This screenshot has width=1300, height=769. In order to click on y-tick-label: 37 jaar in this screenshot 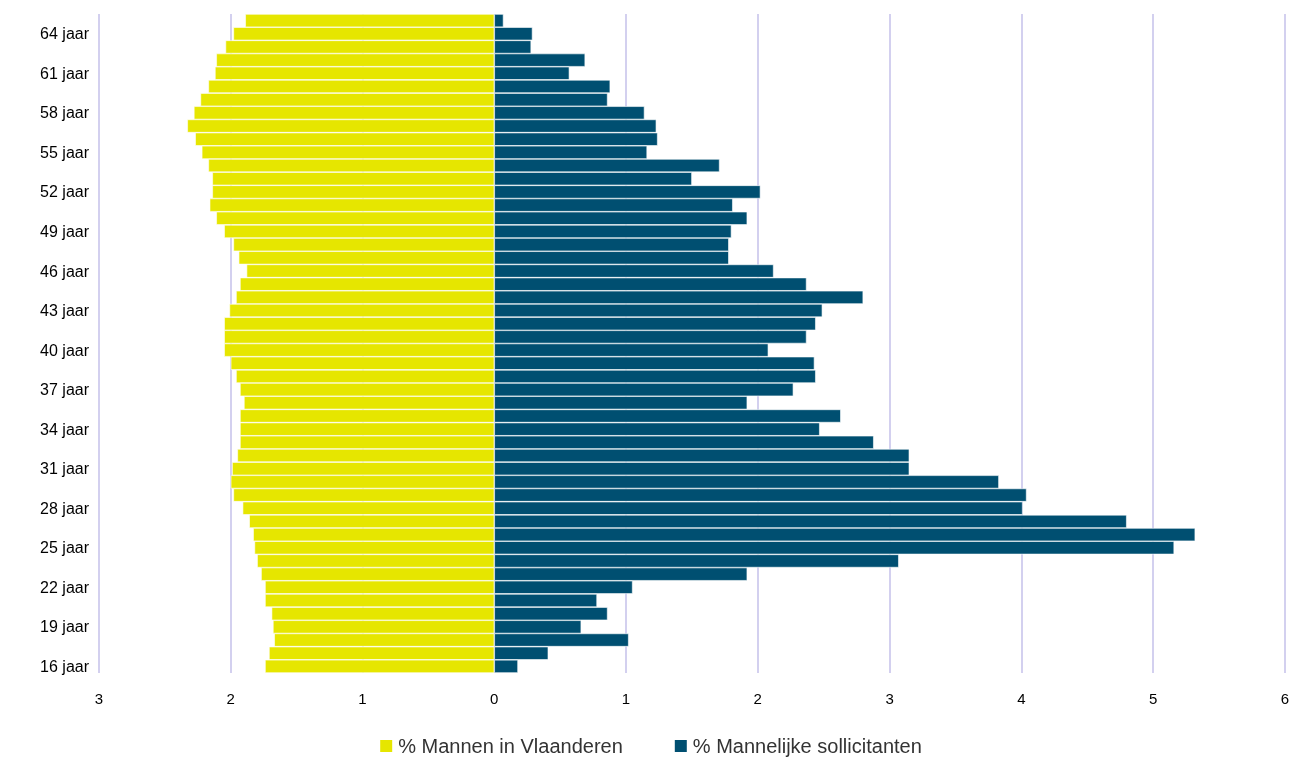, I will do `click(65, 390)`.